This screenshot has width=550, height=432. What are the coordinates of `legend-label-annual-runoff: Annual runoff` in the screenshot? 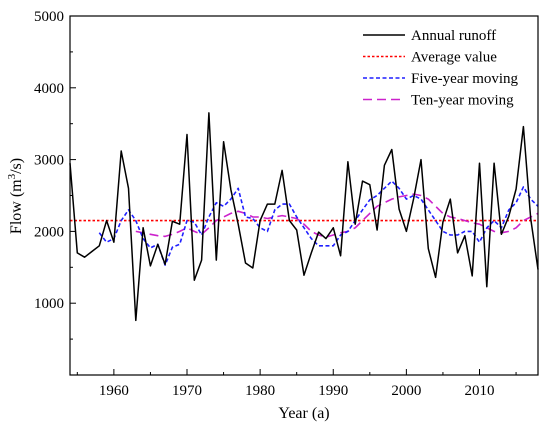 It's located at (453, 36).